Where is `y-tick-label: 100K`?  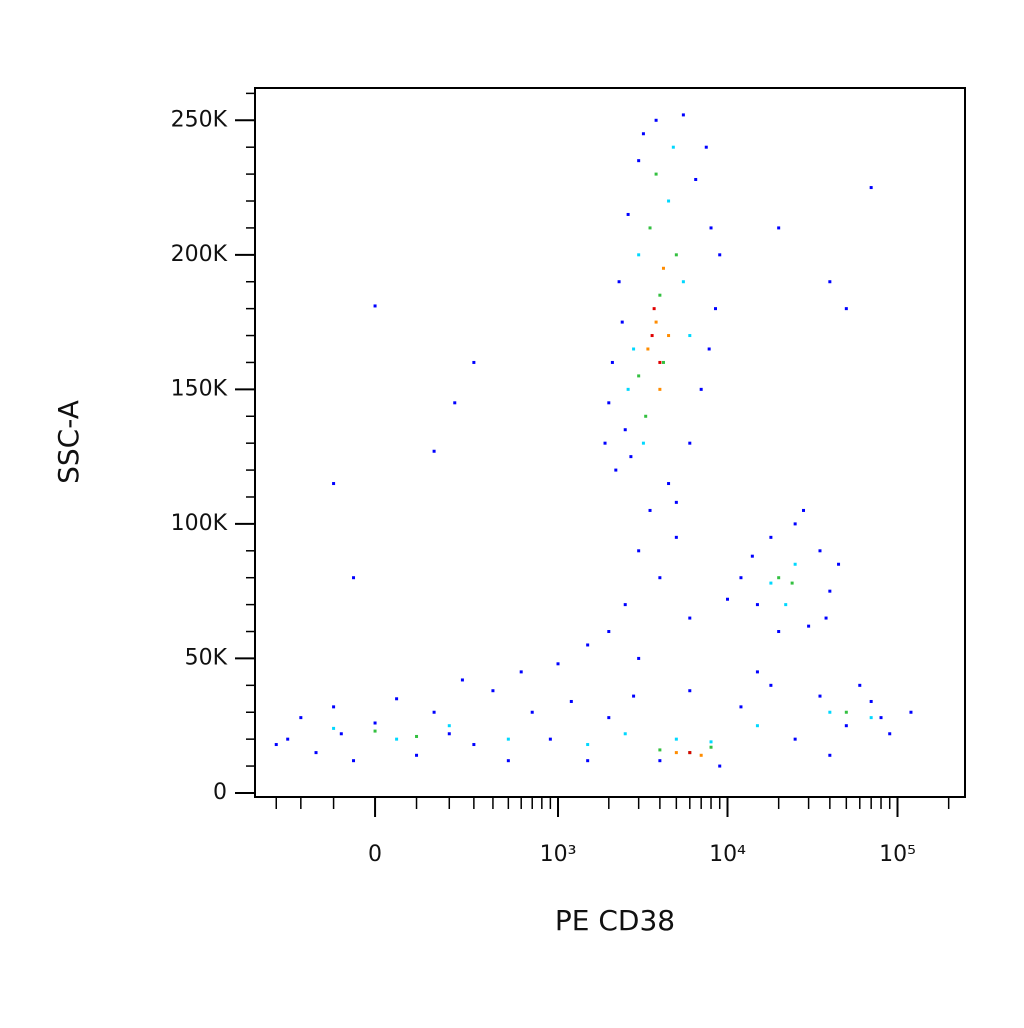 y-tick-label: 100K is located at coordinates (199, 523).